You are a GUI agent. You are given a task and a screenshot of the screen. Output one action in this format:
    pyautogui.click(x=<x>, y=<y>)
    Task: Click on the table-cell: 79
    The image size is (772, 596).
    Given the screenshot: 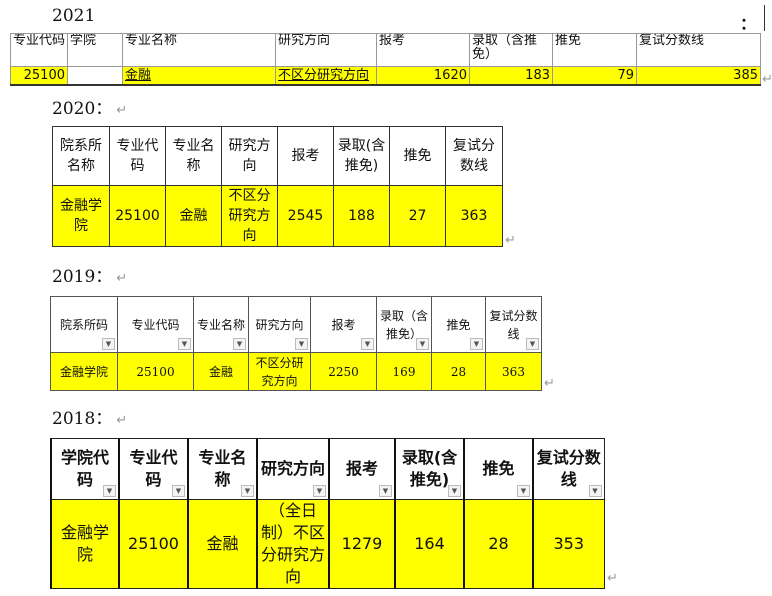 What is the action you would take?
    pyautogui.click(x=594, y=76)
    